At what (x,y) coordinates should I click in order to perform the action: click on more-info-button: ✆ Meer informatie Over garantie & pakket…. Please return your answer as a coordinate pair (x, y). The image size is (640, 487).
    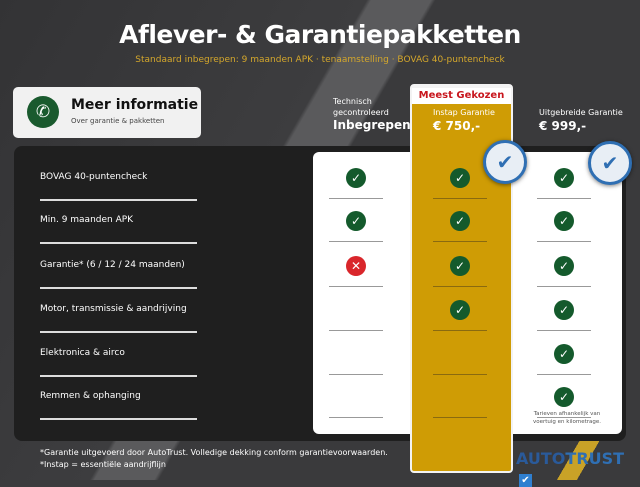
    Looking at the image, I should click on (107, 112).